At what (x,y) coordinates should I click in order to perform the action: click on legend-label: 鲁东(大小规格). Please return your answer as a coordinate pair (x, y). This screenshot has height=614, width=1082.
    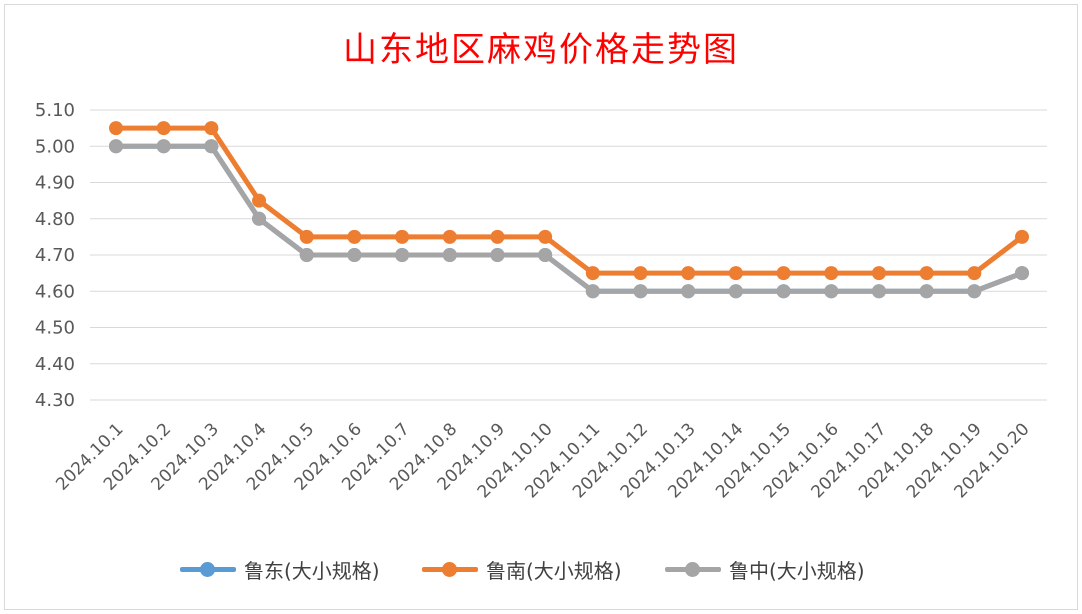
    Looking at the image, I should click on (312, 570).